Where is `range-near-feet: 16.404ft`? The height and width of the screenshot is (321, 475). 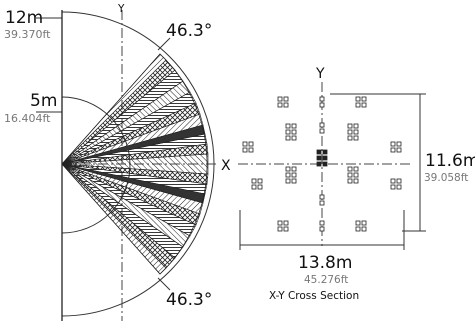
range-near-feet: 16.404ft is located at coordinates (27, 118).